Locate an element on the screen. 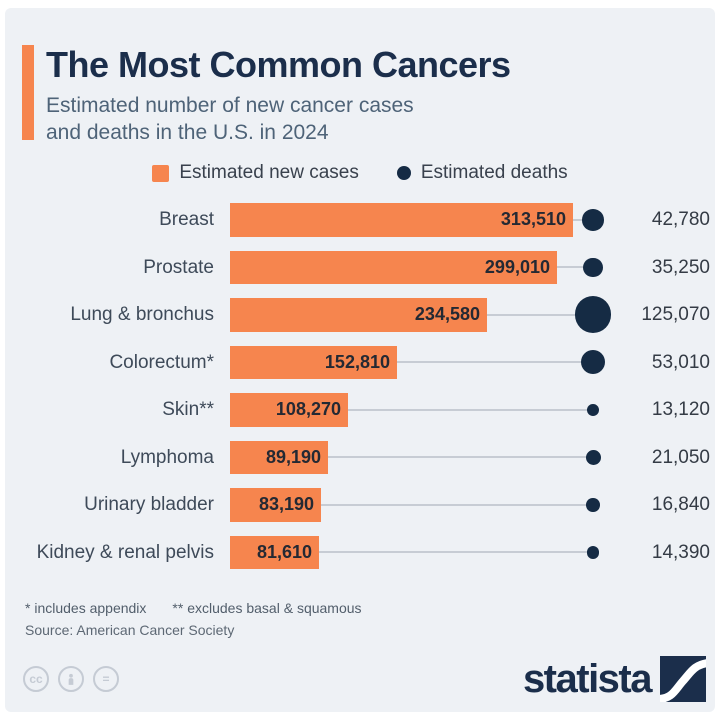 The width and height of the screenshot is (720, 720). category-label: Prostate is located at coordinates (178, 267).